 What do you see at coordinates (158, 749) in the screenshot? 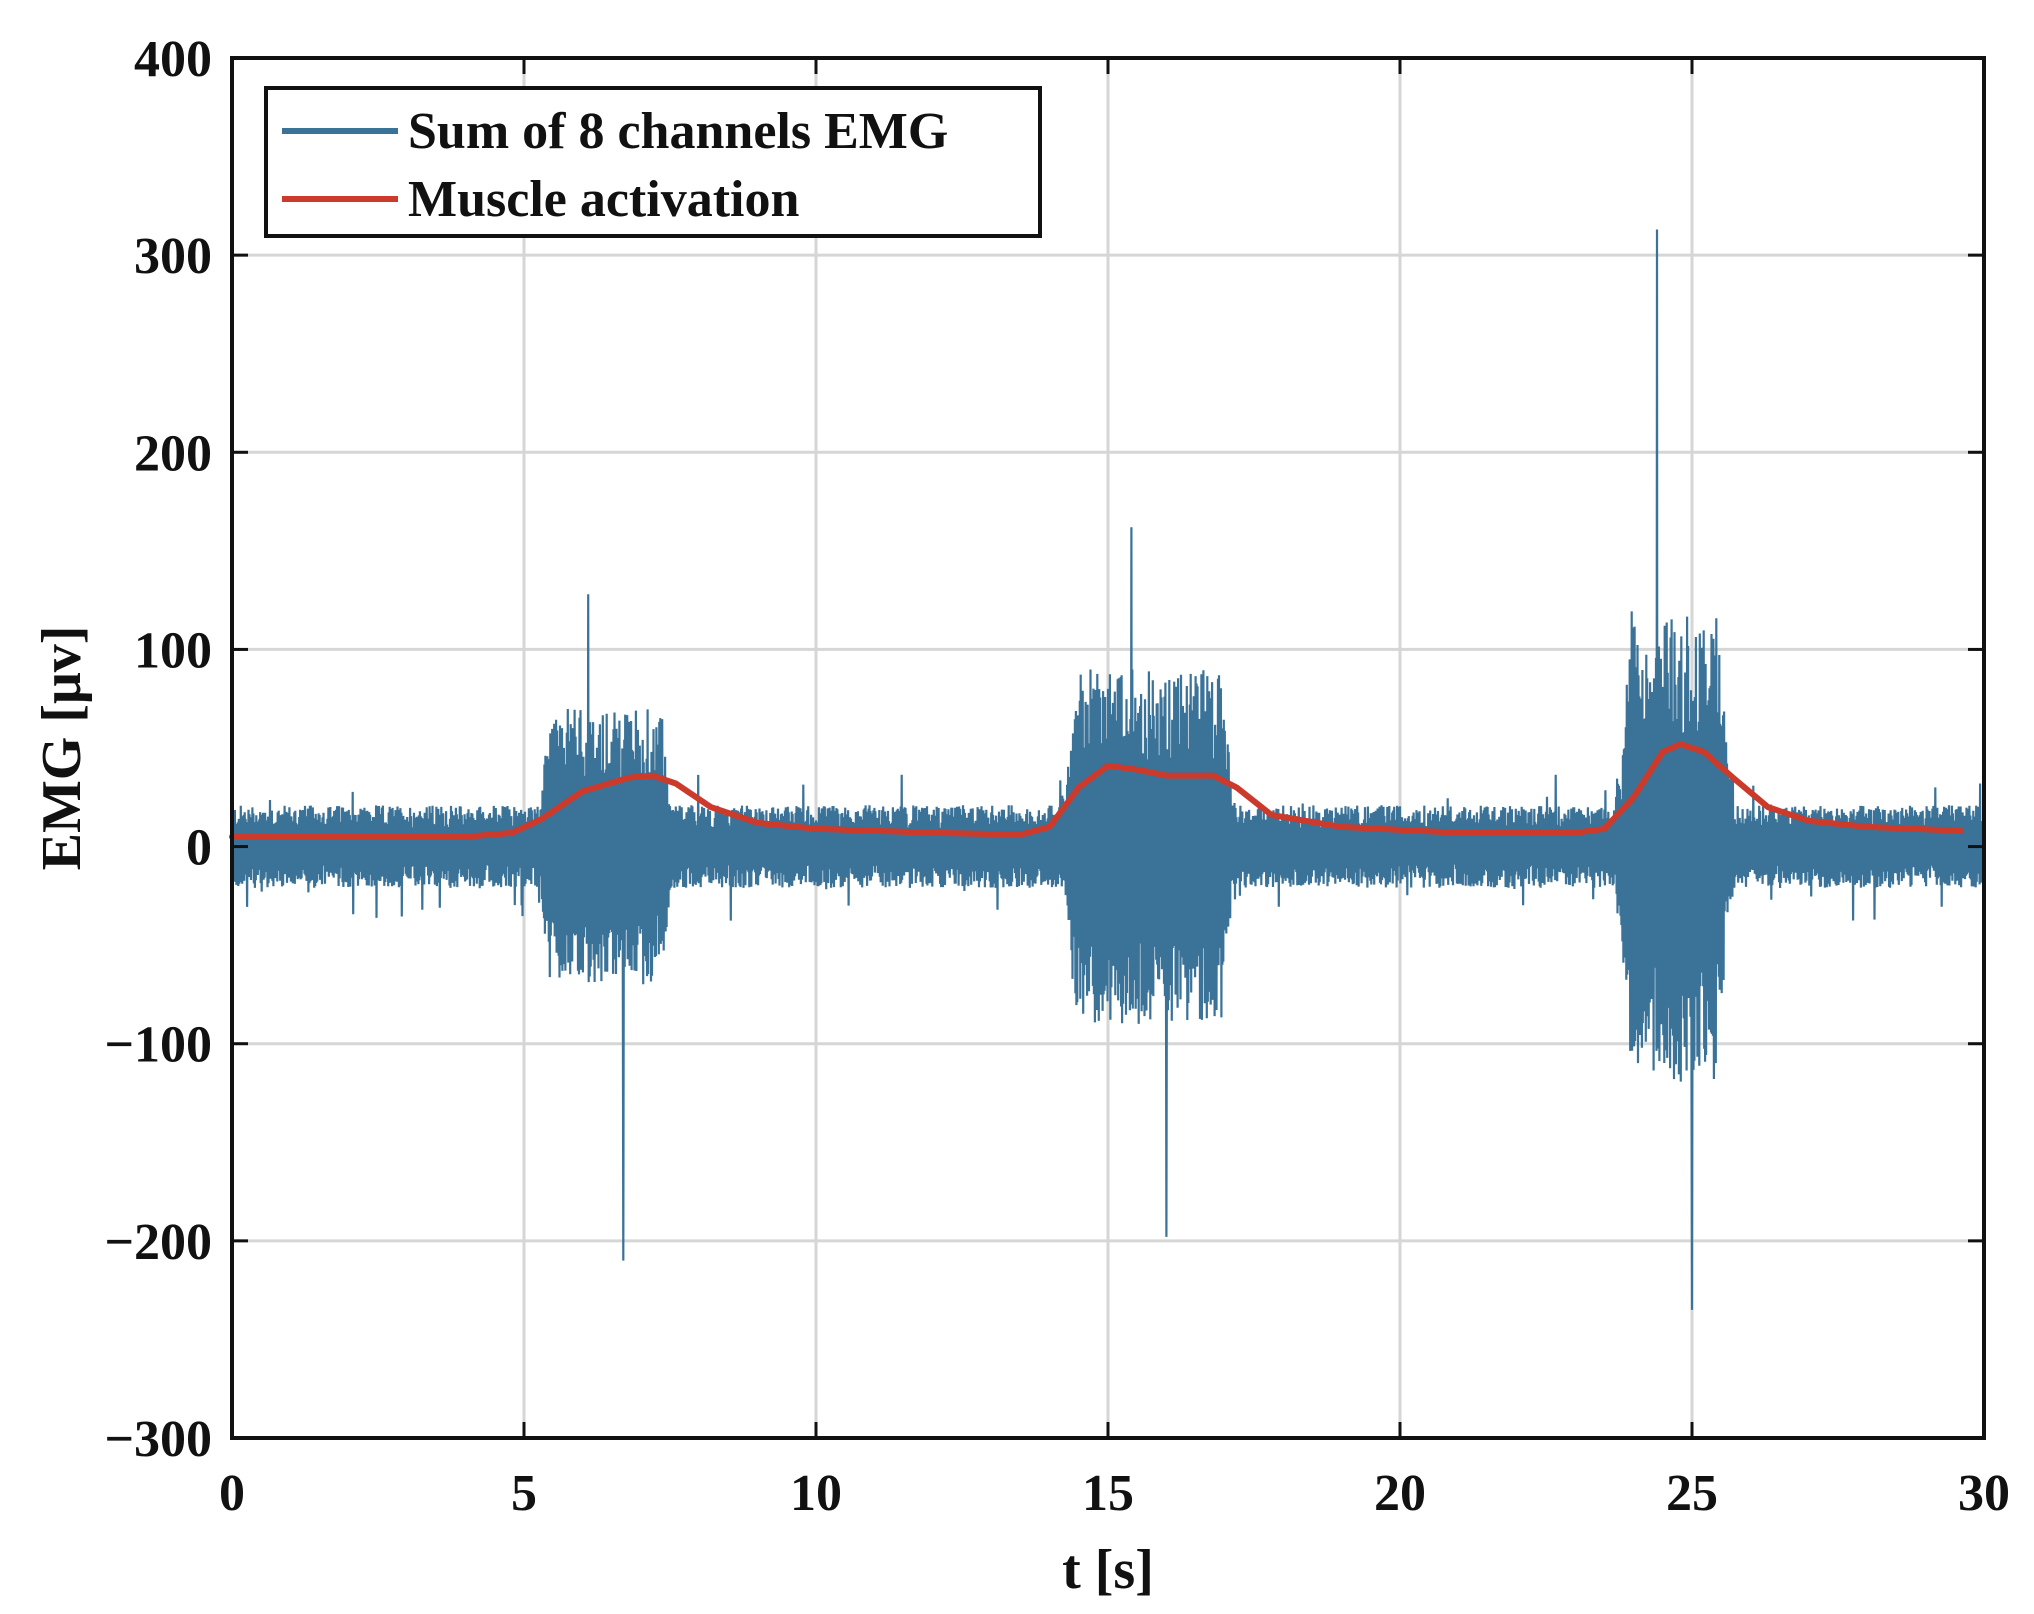
I see `y-tick-labels: −300 −200 −100 0 100 200 300 400` at bounding box center [158, 749].